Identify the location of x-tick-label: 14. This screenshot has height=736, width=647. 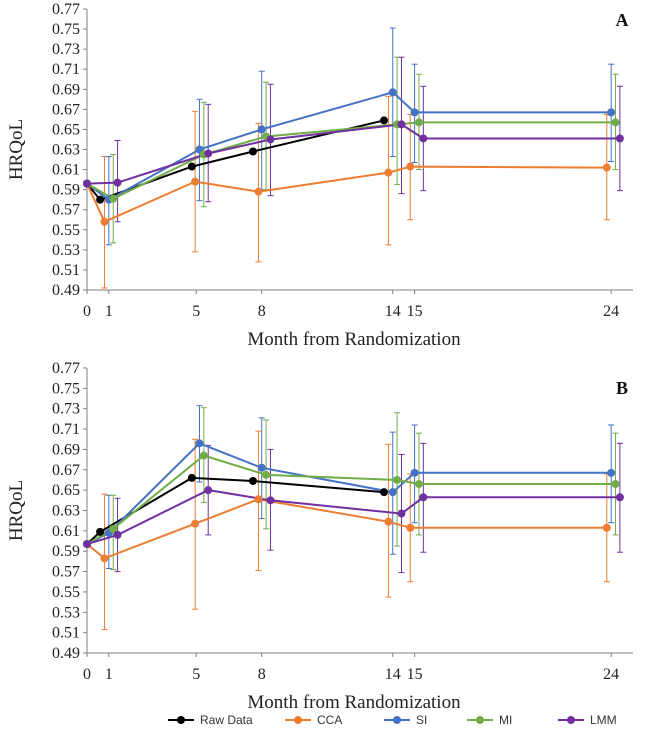
(393, 311).